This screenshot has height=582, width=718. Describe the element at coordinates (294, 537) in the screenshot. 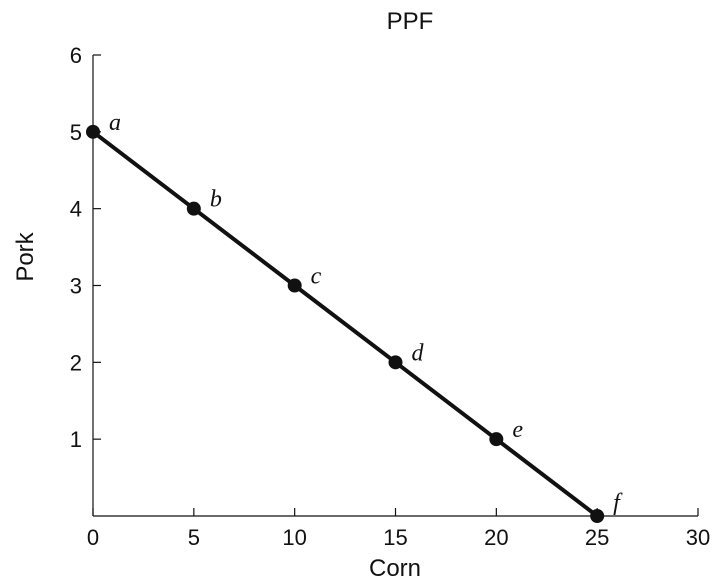

I see `x-tick-label: 10` at that location.